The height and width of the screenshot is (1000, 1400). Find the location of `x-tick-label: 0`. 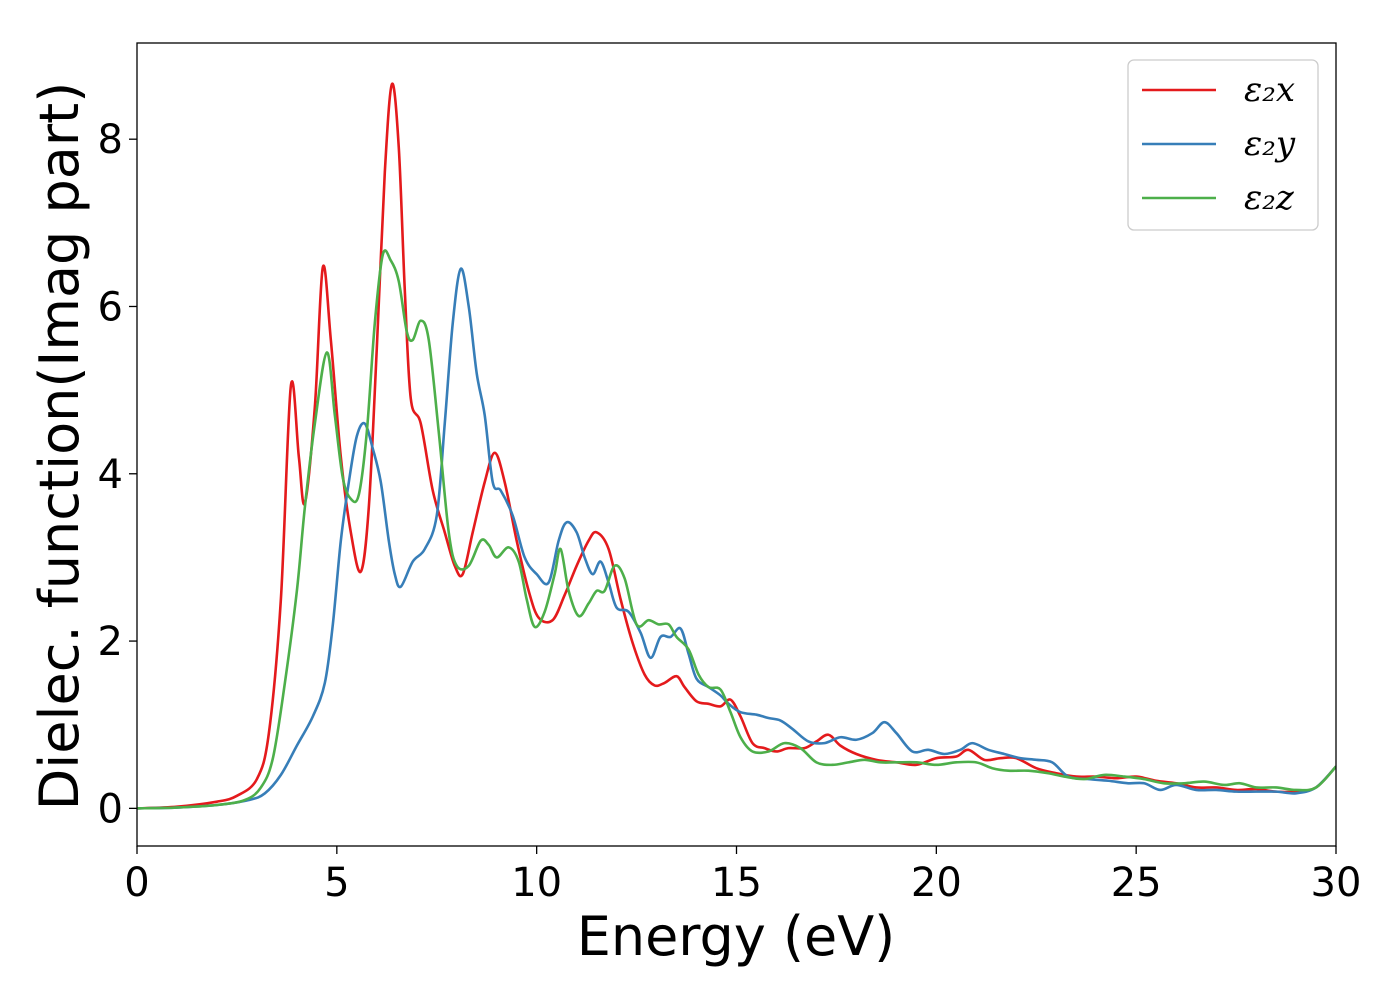

x-tick-label: 0 is located at coordinates (136, 883).